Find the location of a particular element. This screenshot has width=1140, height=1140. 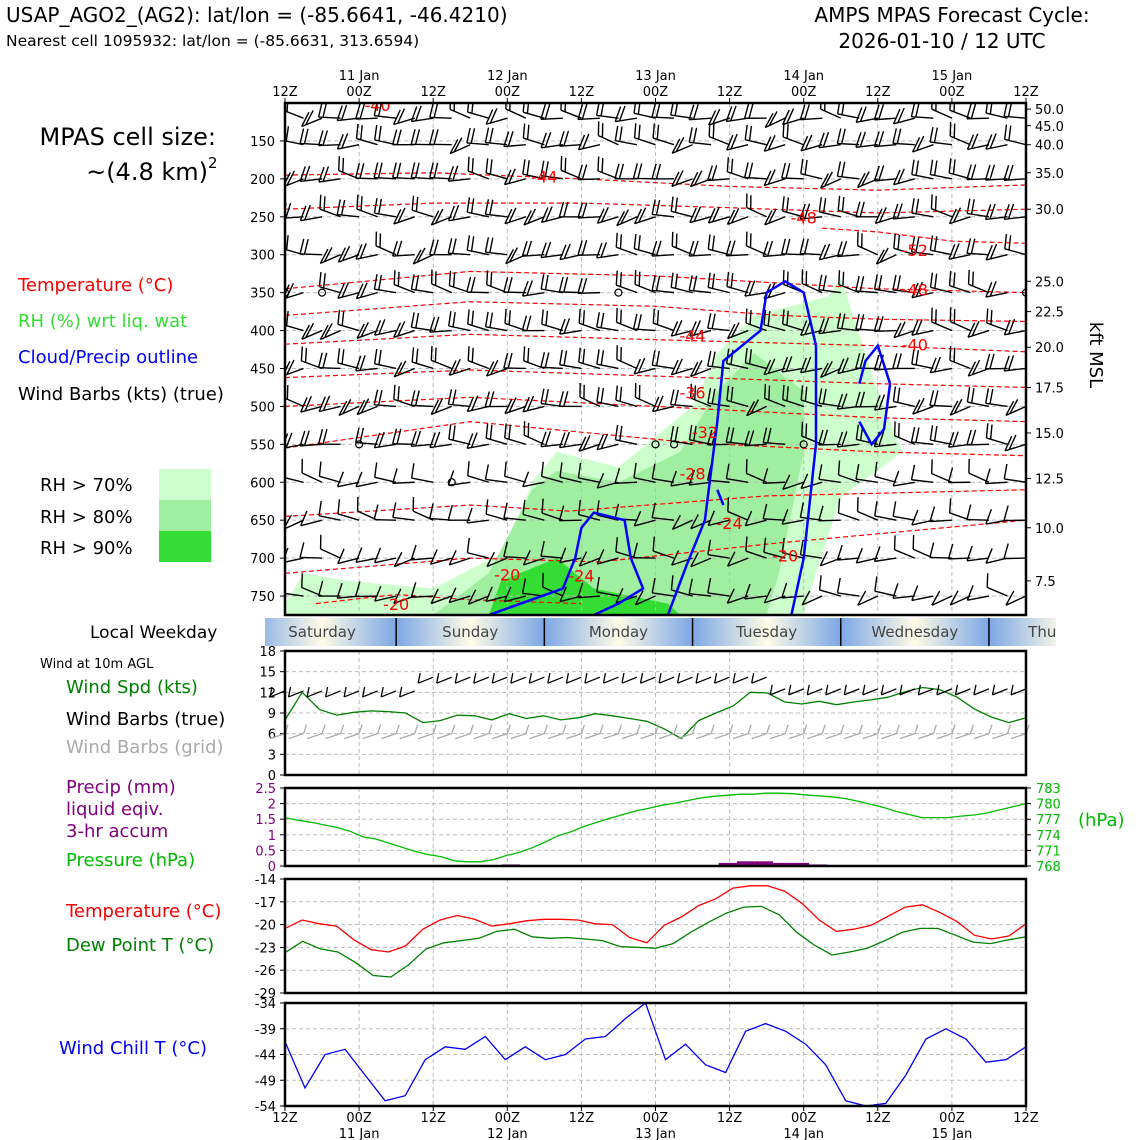

temp-contour is located at coordinates (655, 343).